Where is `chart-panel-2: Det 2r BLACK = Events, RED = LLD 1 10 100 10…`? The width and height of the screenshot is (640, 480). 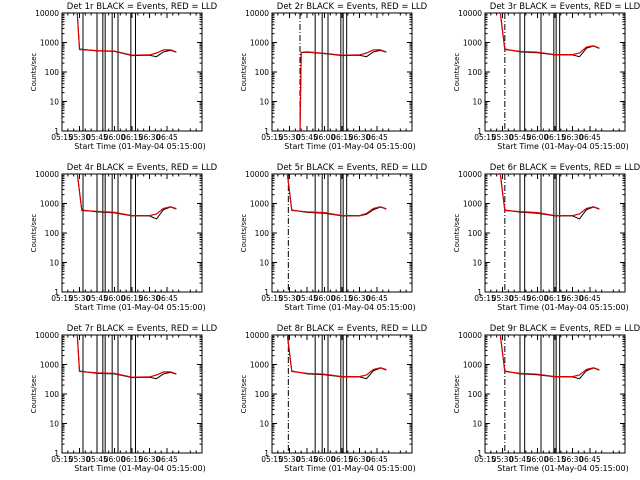
chart-panel-2: Det 2r BLACK = Events, RED = LLD 1 10 100 10… is located at coordinates (334, 76).